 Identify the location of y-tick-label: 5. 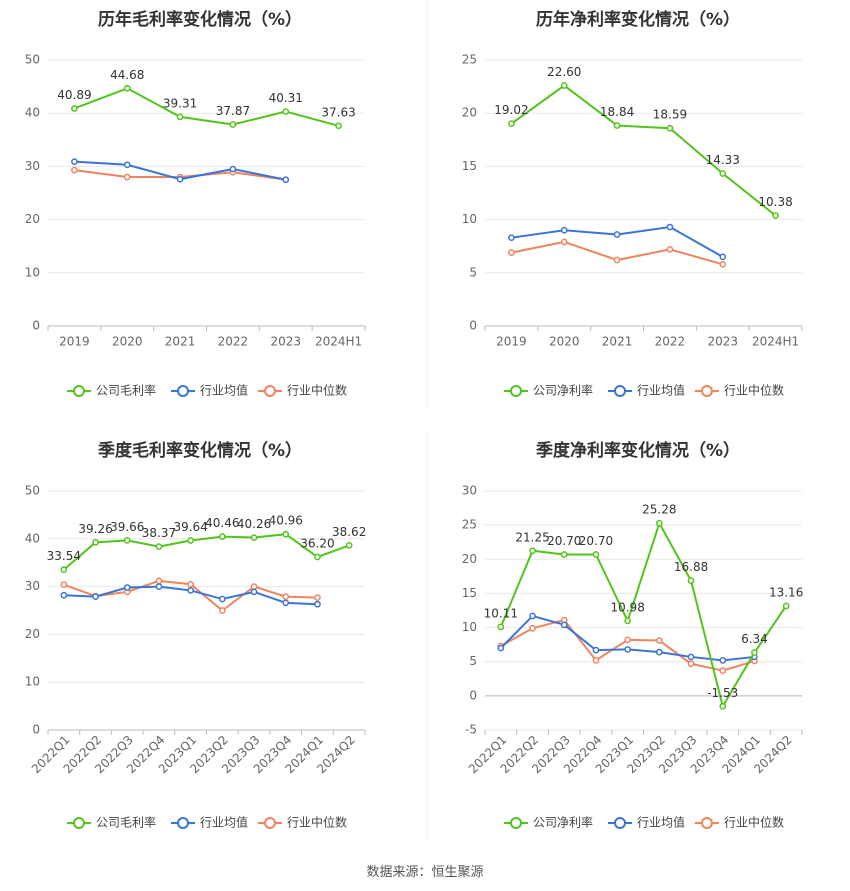
(473, 272).